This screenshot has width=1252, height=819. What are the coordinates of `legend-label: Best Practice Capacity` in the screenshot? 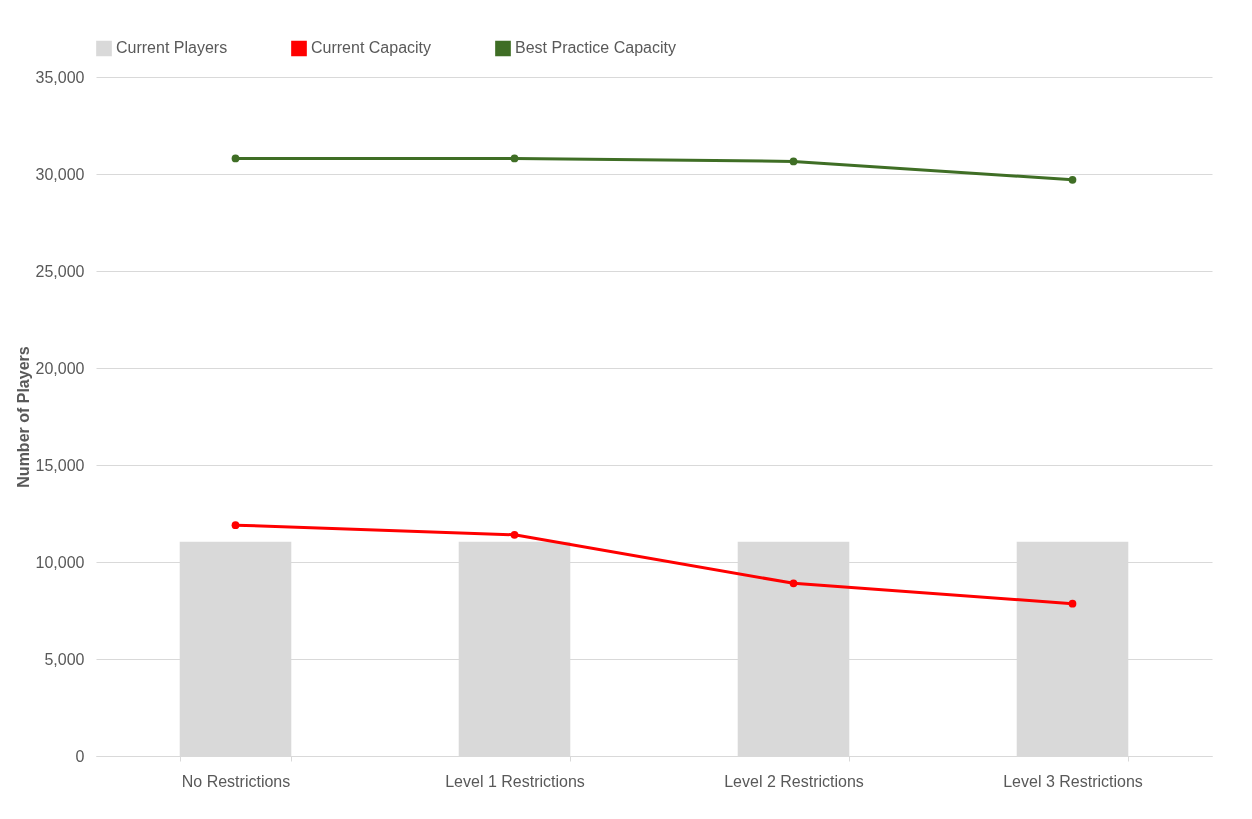 It's located at (595, 48).